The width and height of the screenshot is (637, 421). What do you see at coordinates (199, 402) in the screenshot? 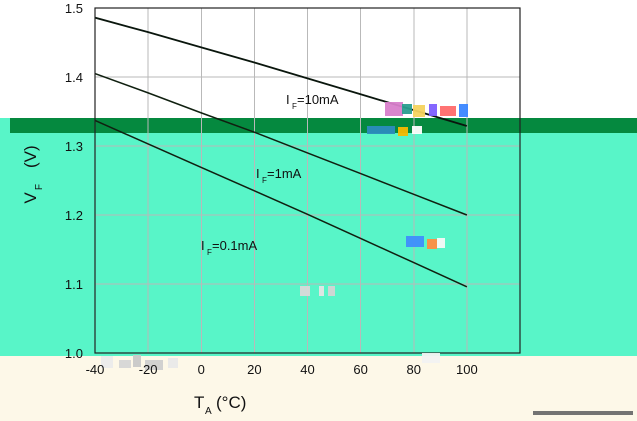
I see `x-axis-label-main: T` at bounding box center [199, 402].